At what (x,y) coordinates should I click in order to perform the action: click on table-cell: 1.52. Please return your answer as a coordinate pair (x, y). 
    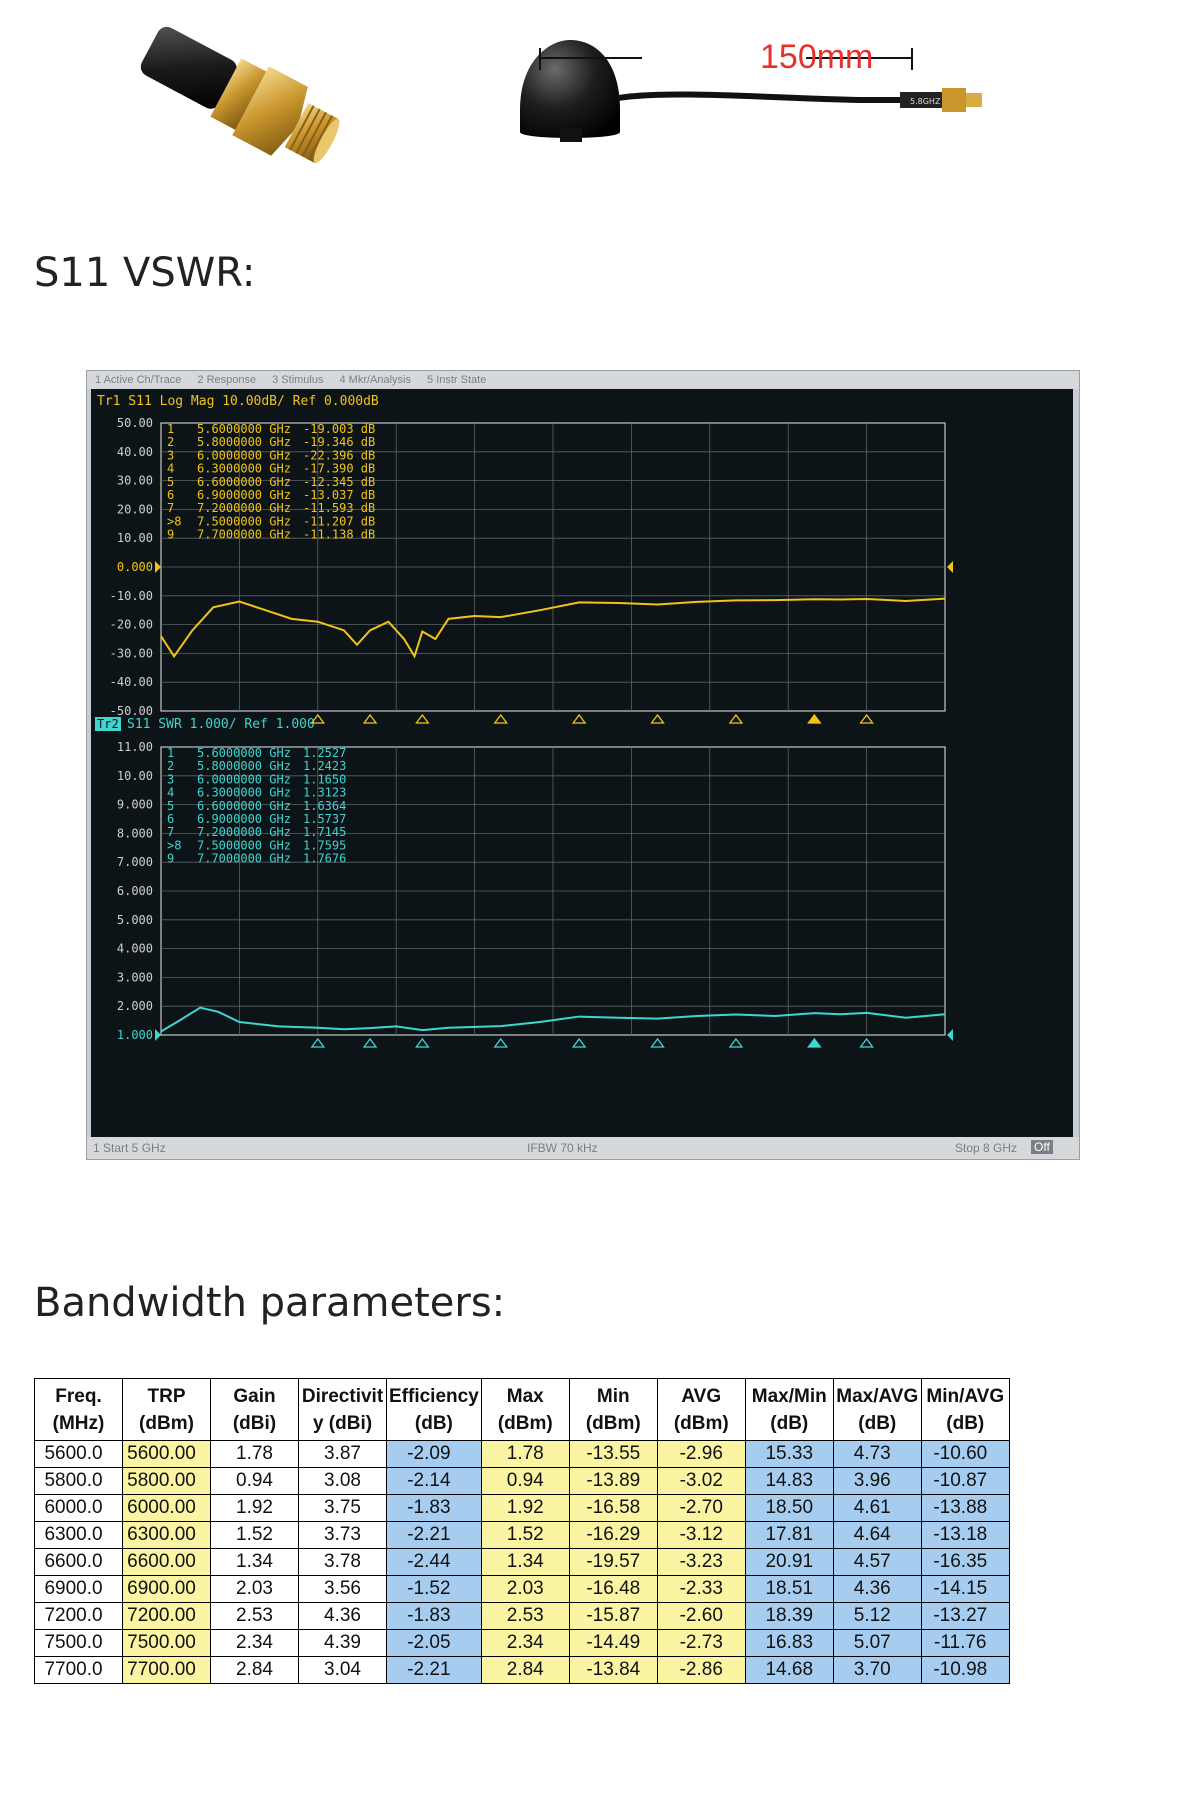
    Looking at the image, I should click on (254, 1535).